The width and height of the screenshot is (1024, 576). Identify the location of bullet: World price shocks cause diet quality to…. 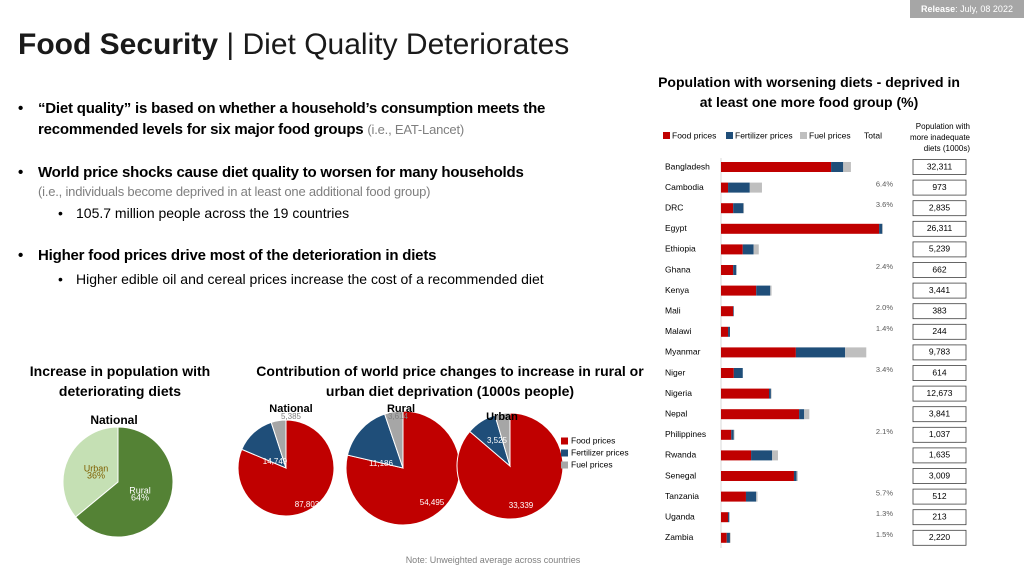
(318, 181).